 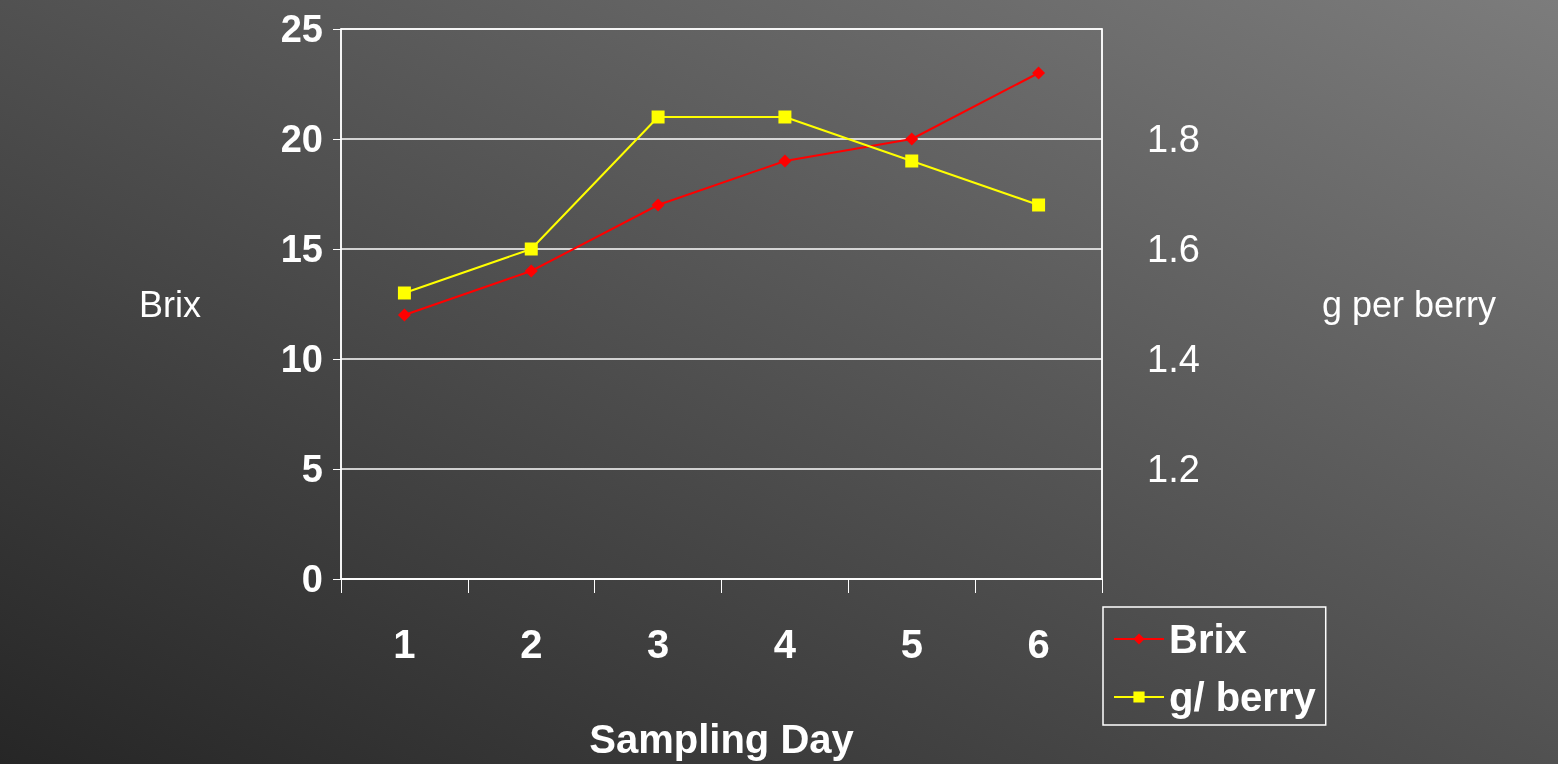 I want to click on x-tick-label: 3, so click(x=658, y=644).